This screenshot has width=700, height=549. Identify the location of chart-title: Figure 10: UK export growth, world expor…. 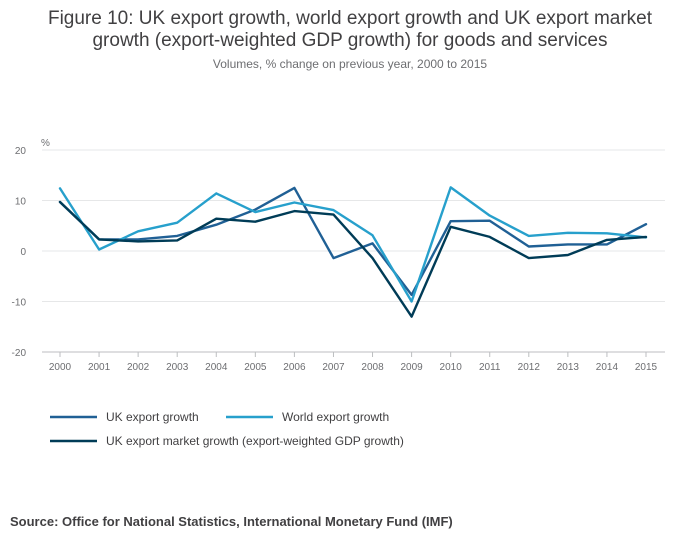
(350, 30).